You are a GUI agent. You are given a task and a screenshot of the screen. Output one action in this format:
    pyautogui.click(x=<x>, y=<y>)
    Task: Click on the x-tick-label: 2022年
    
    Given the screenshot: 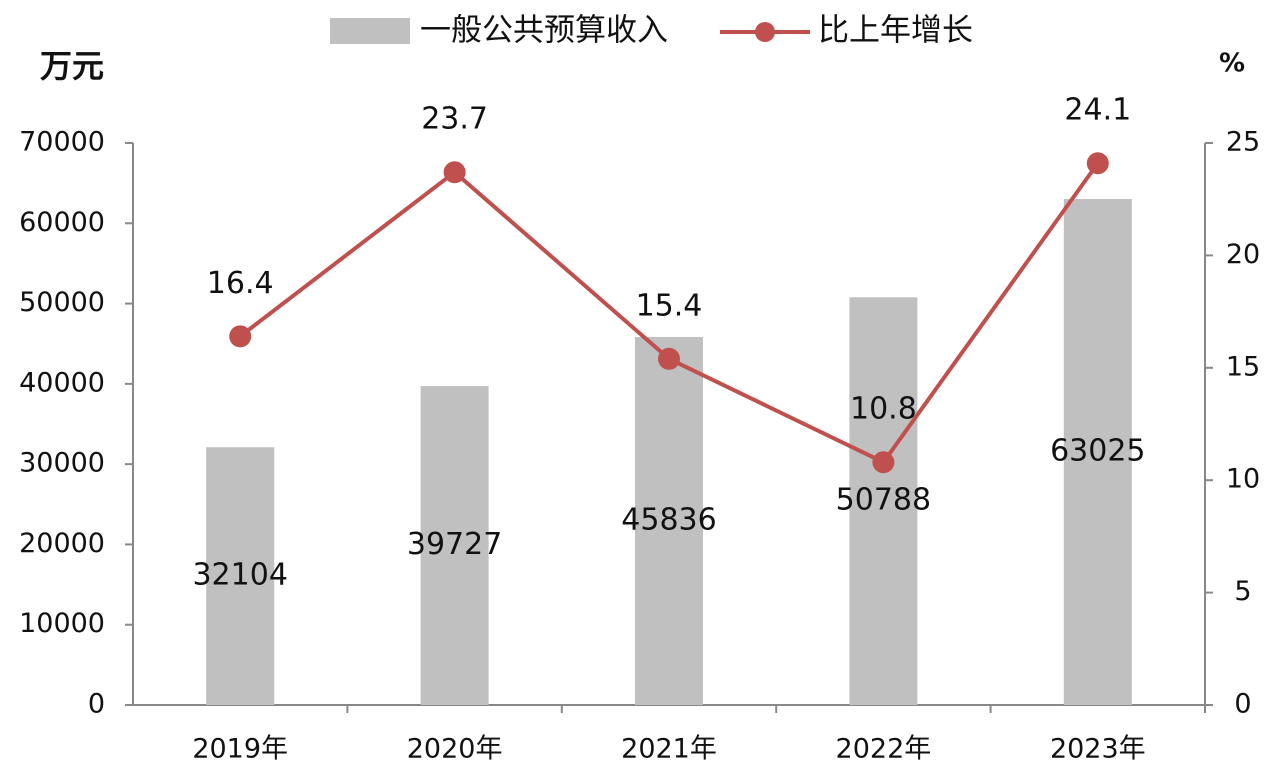 What is the action you would take?
    pyautogui.click(x=884, y=749)
    